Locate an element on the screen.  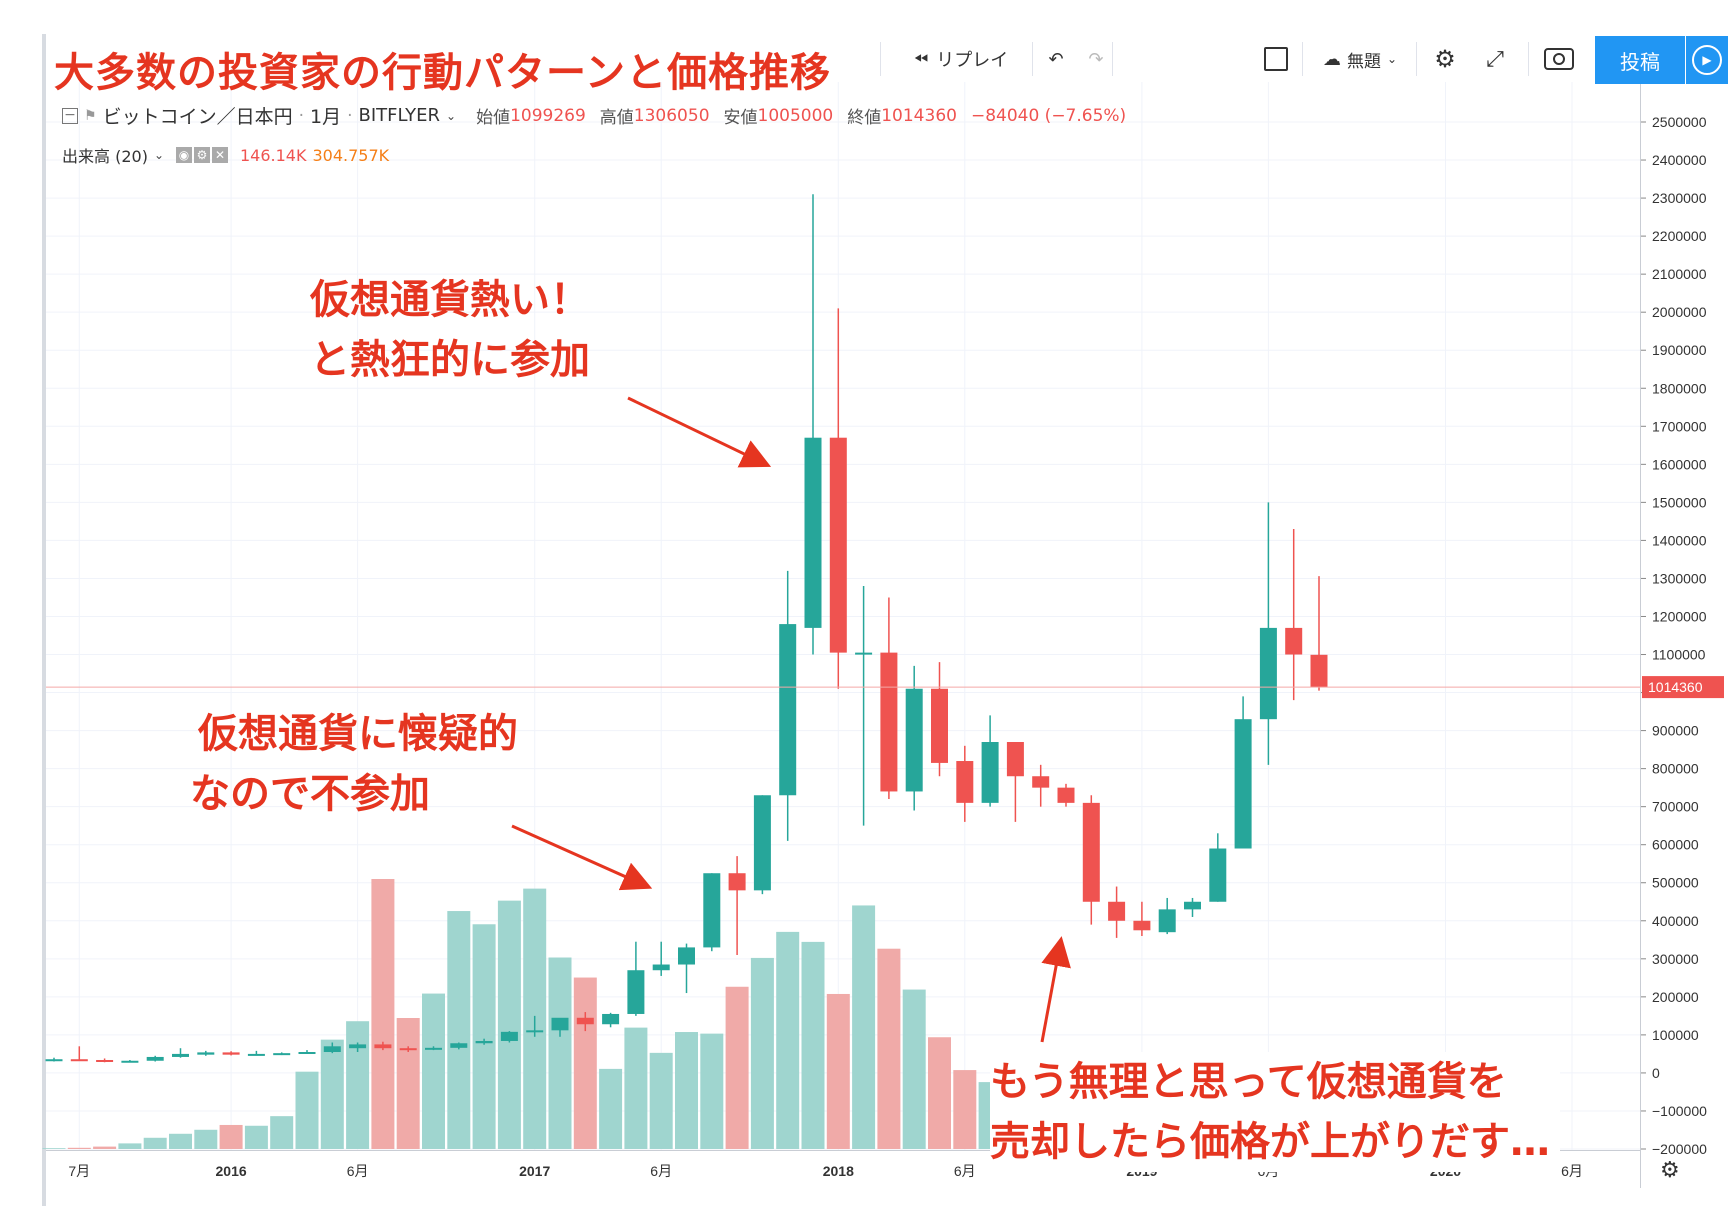
y-tick-label: 1700000 is located at coordinates (1679, 426).